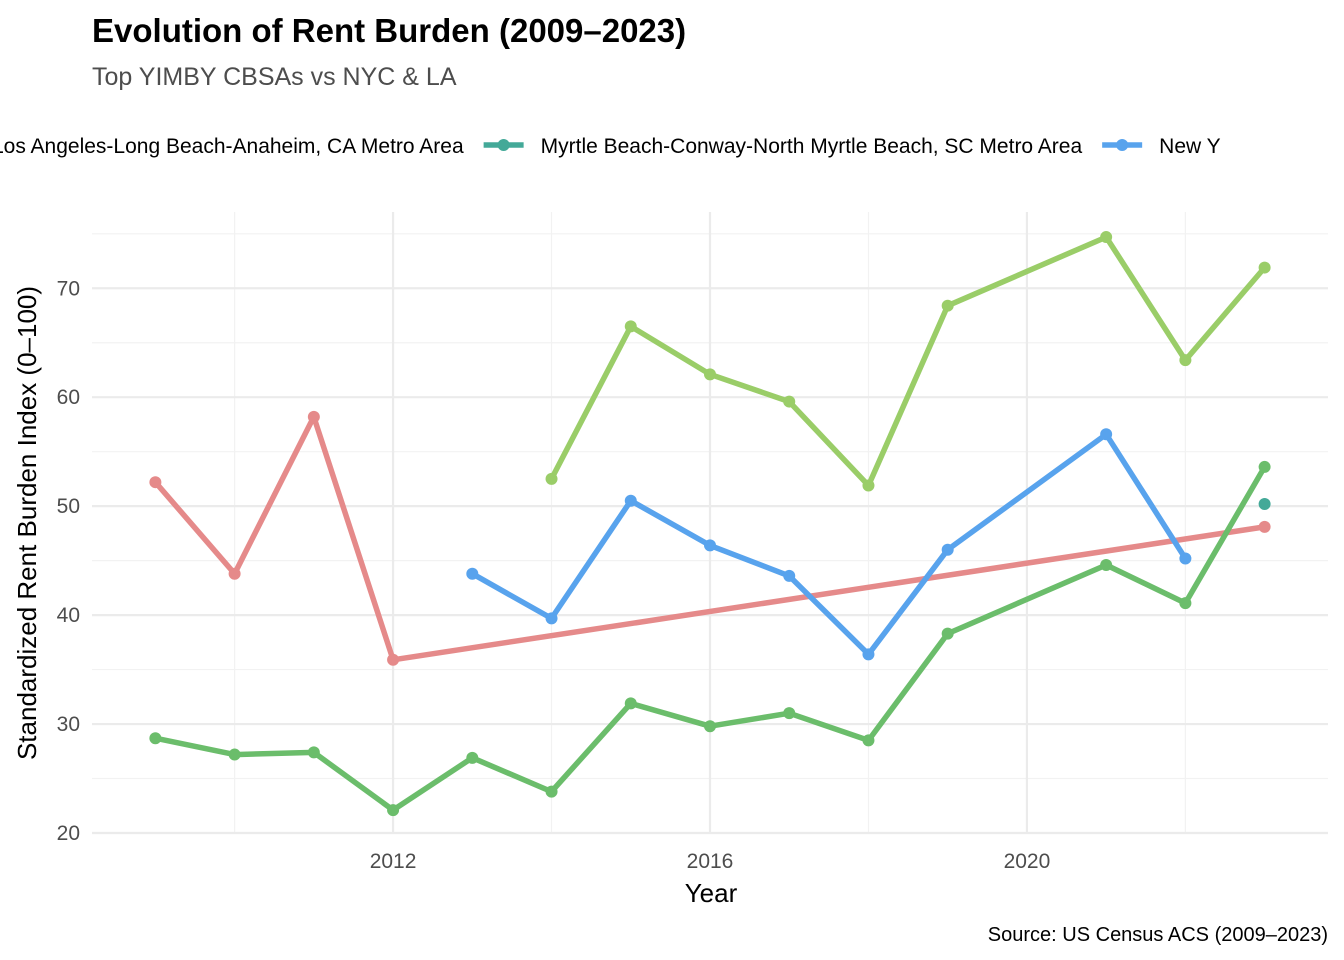  I want to click on x-tick-label: 2012, so click(393, 861).